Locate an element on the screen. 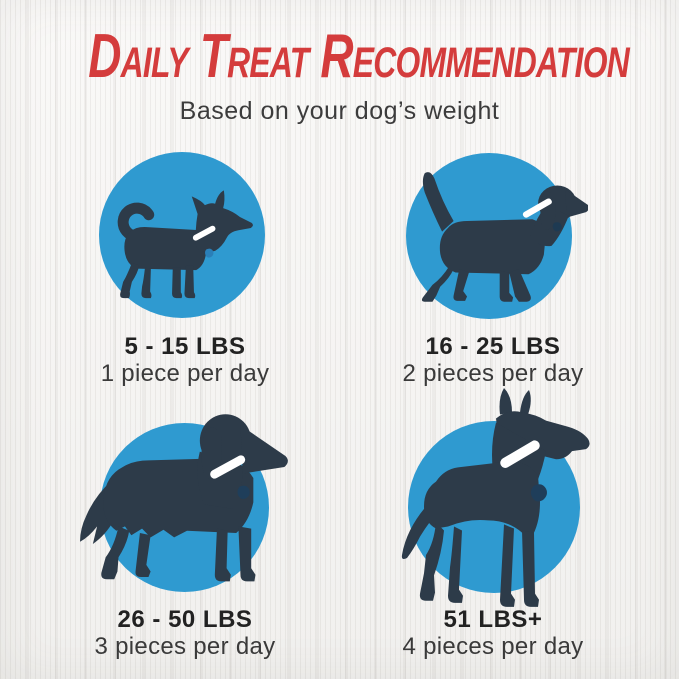 The image size is (679, 679). weight-range-large: 26 - 50 LBS is located at coordinates (185, 619).